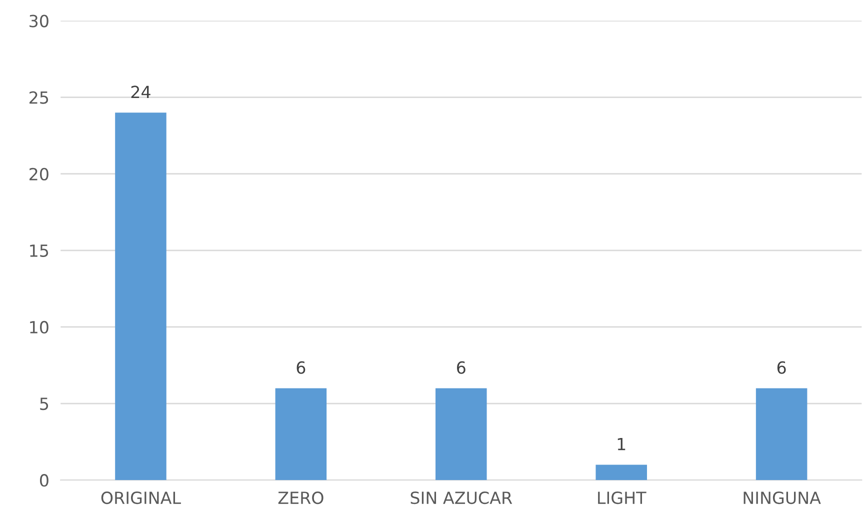 The height and width of the screenshot is (519, 866). What do you see at coordinates (44, 480) in the screenshot?
I see `y-tick-label: 0` at bounding box center [44, 480].